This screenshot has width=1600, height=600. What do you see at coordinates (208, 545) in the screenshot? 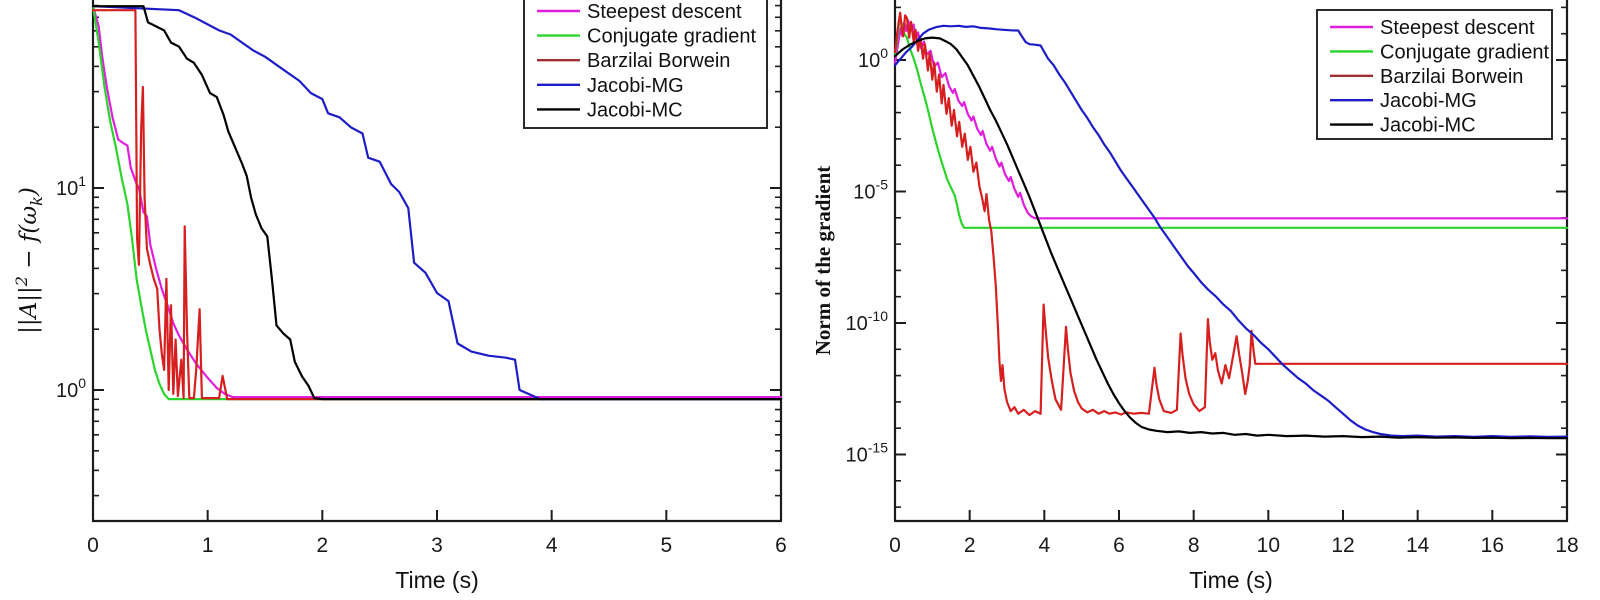
I see `x-tick-label: 1` at bounding box center [208, 545].